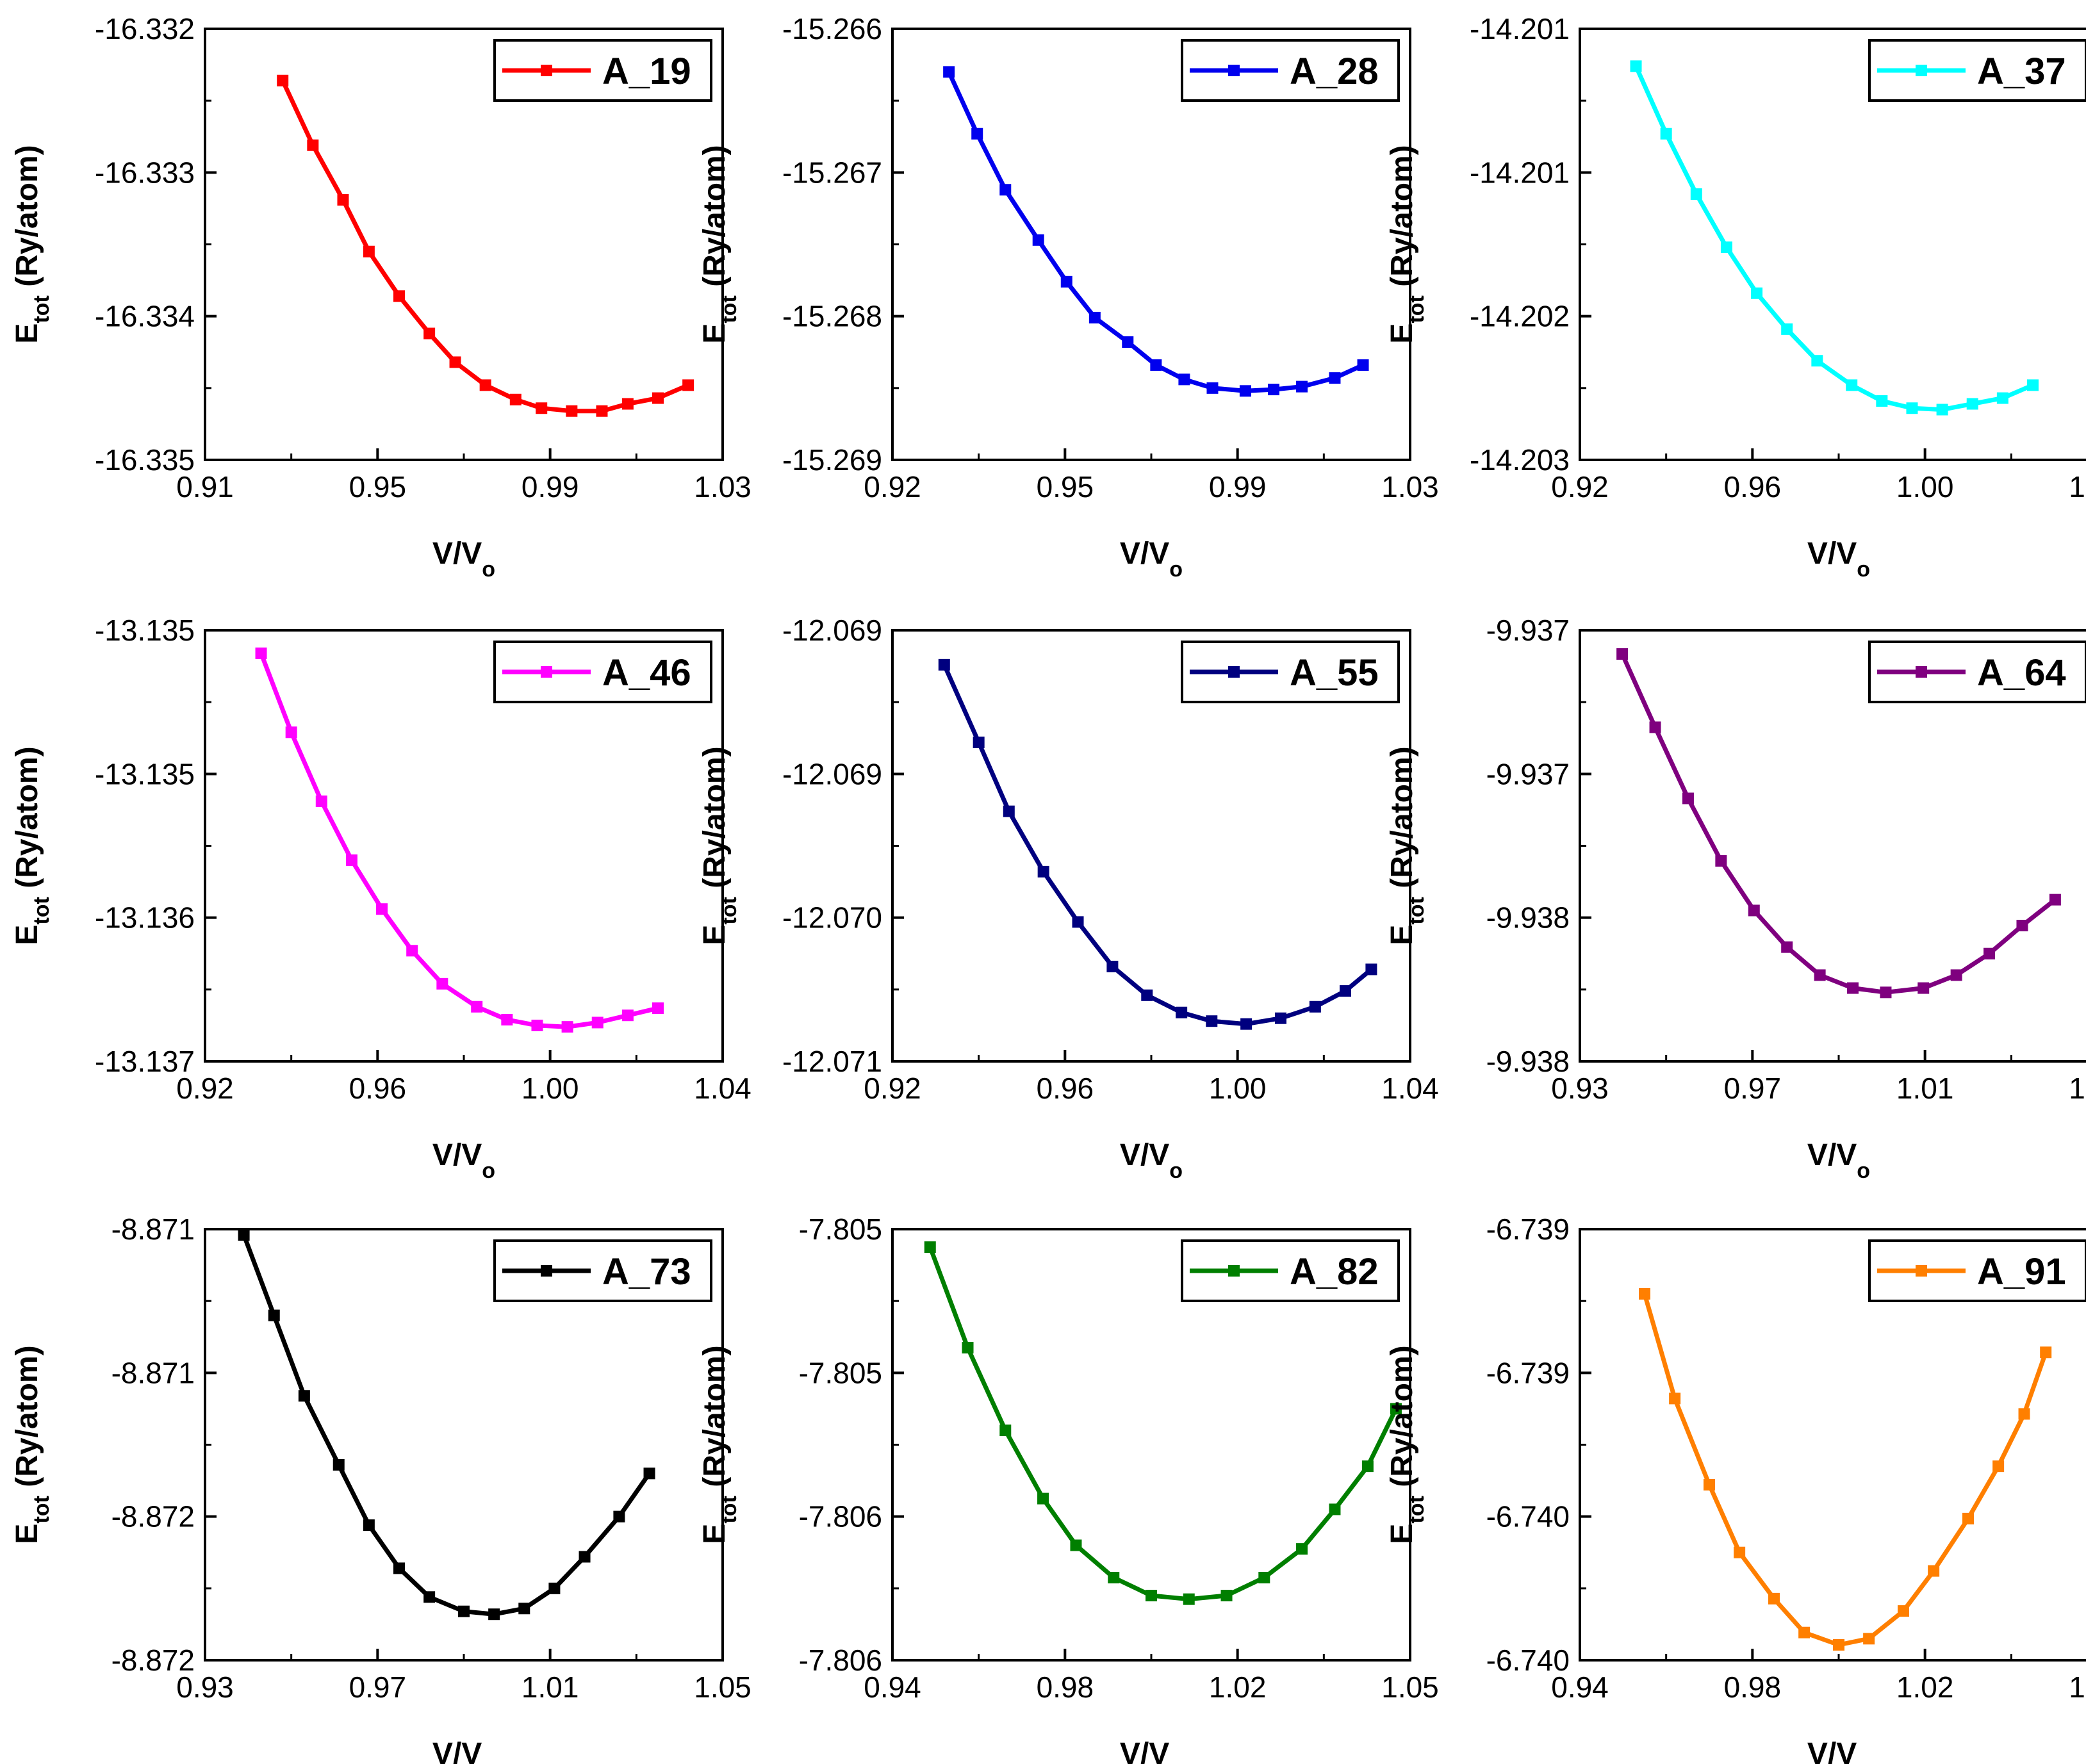 This screenshot has height=1764, width=2086. I want to click on x-tick-label: 1.02, so click(1238, 1687).